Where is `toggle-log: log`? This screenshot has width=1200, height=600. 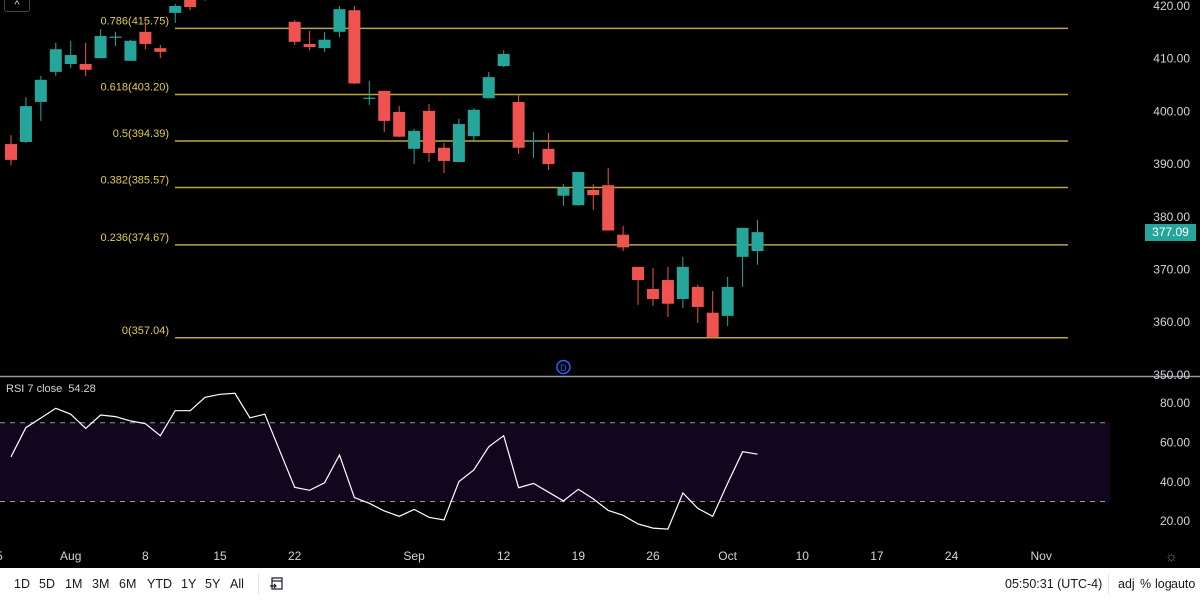
toggle-log: log is located at coordinates (1163, 584).